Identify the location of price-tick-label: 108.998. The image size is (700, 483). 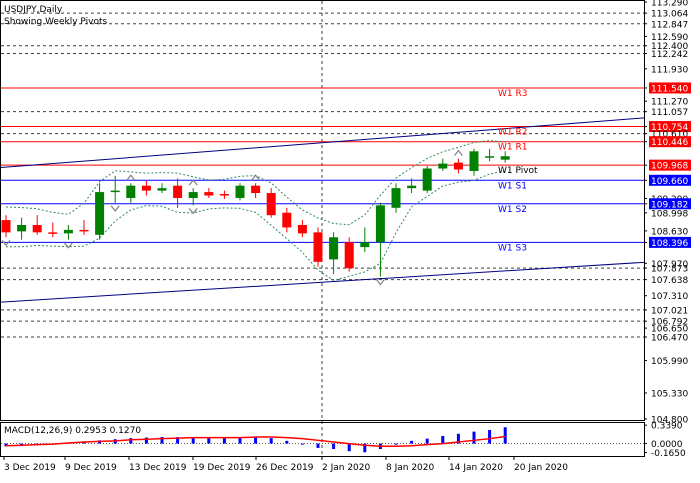
(669, 214).